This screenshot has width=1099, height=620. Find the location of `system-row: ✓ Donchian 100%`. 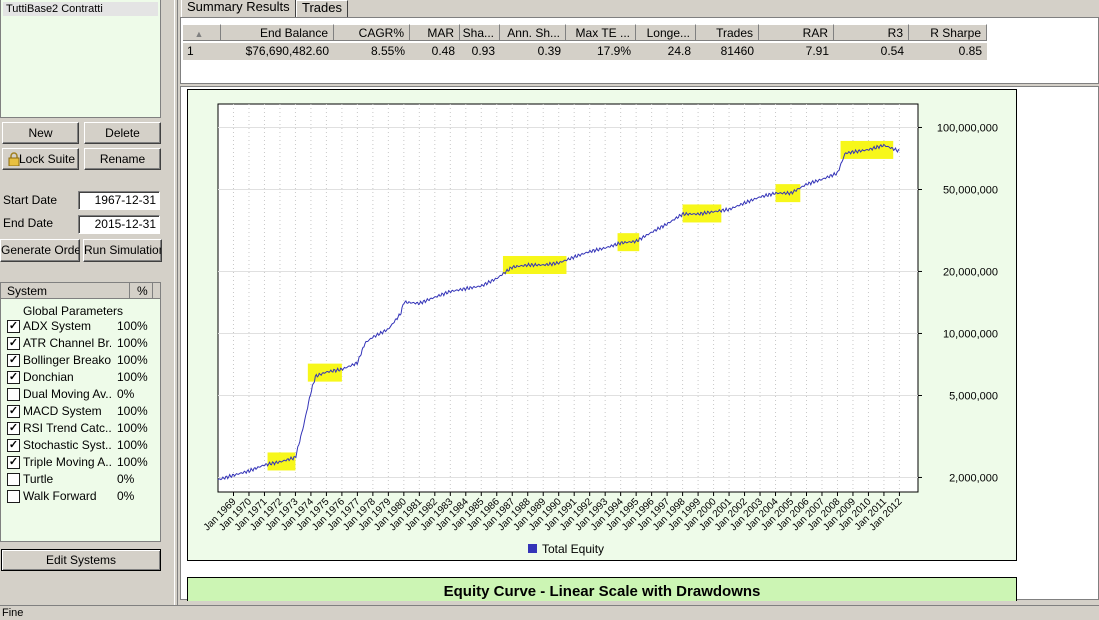

system-row: ✓ Donchian 100% is located at coordinates (81, 377).